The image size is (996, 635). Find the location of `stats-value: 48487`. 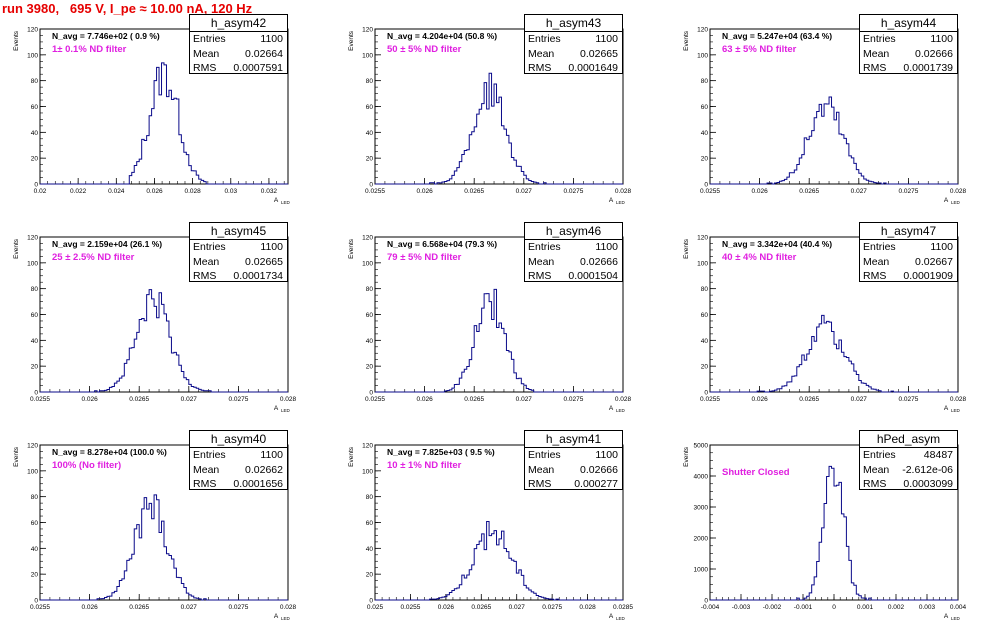

stats-value: 48487 is located at coordinates (938, 455).